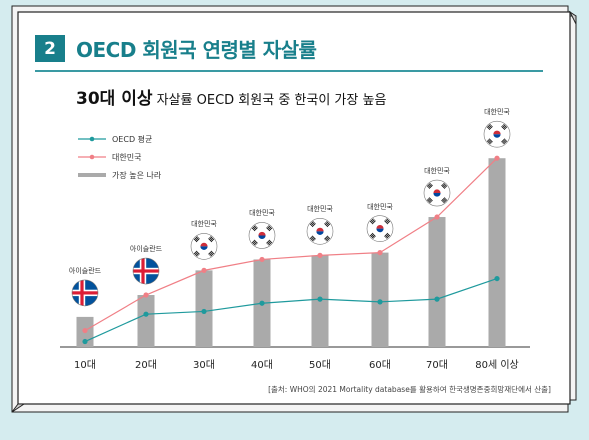  I want to click on country-label-7: 대한민국, so click(437, 171).